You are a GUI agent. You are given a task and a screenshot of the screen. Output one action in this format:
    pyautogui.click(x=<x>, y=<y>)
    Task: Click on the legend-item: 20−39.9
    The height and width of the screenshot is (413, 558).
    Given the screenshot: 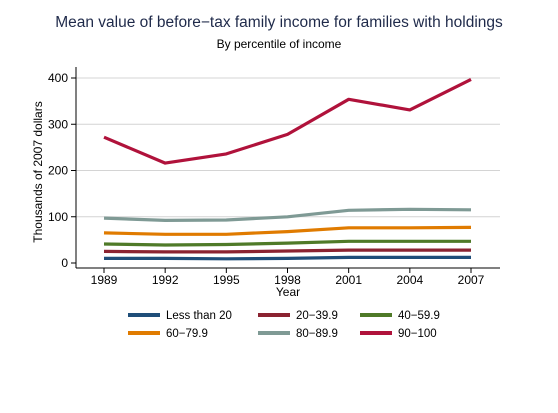 What is the action you would take?
    pyautogui.click(x=298, y=316)
    